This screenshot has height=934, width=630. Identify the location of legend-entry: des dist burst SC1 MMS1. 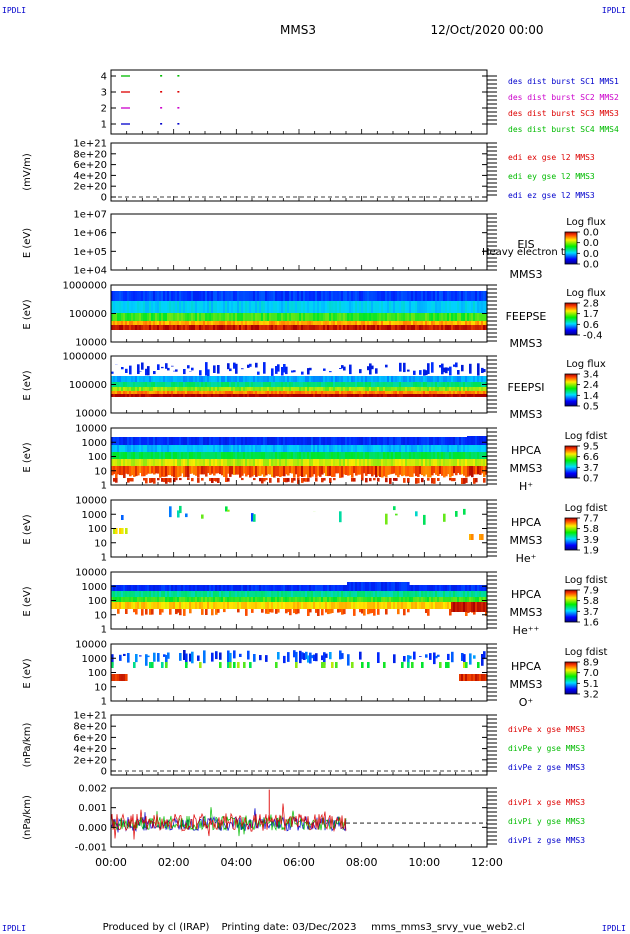
(563, 81).